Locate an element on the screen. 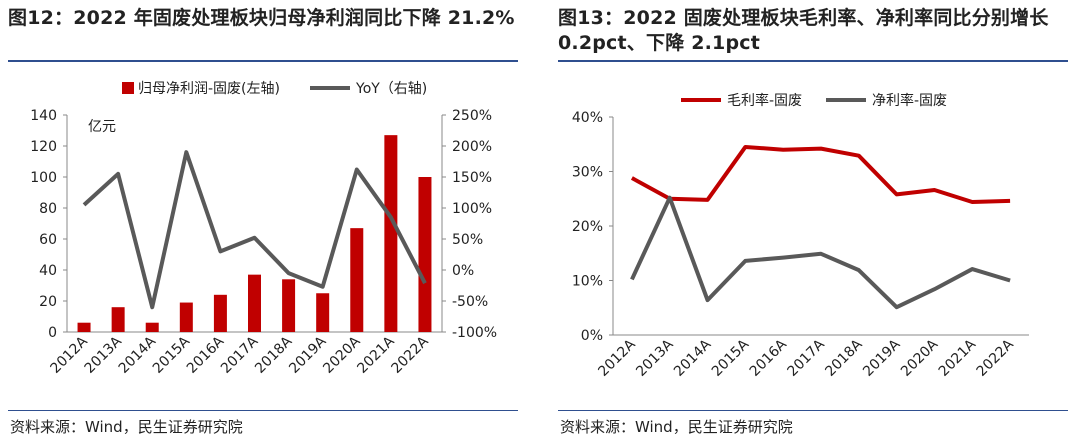  right-axis-tick-label: -100% is located at coordinates (474, 333).